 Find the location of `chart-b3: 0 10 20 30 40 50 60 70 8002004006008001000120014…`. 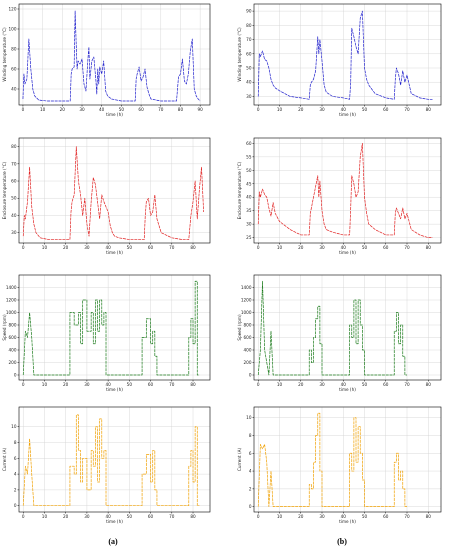

chart-b3: 0 10 20 30 40 50 60 70 8002004006008001000120014… is located at coordinates (339, 333).